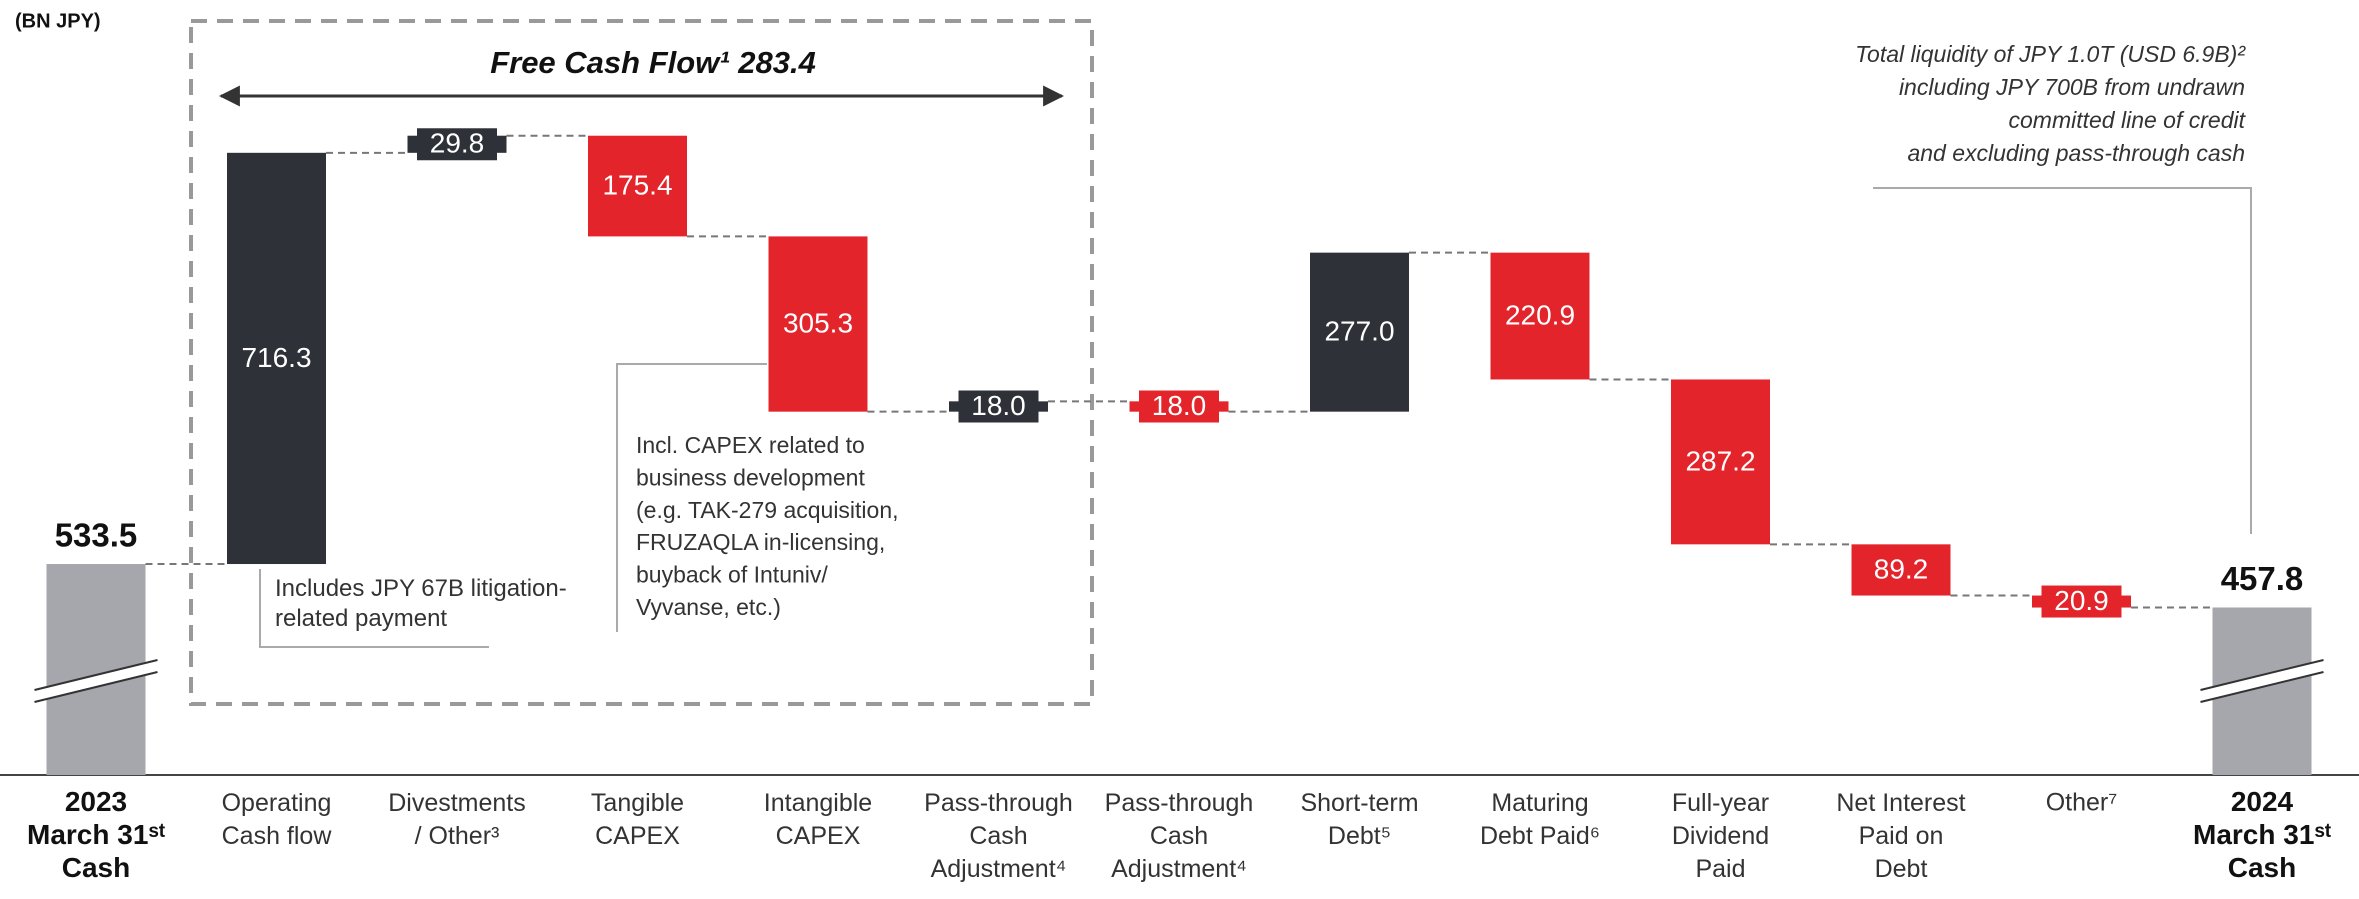 Image resolution: width=2359 pixels, height=899 pixels. I want to click on value-label: 457.8, so click(2262, 578).